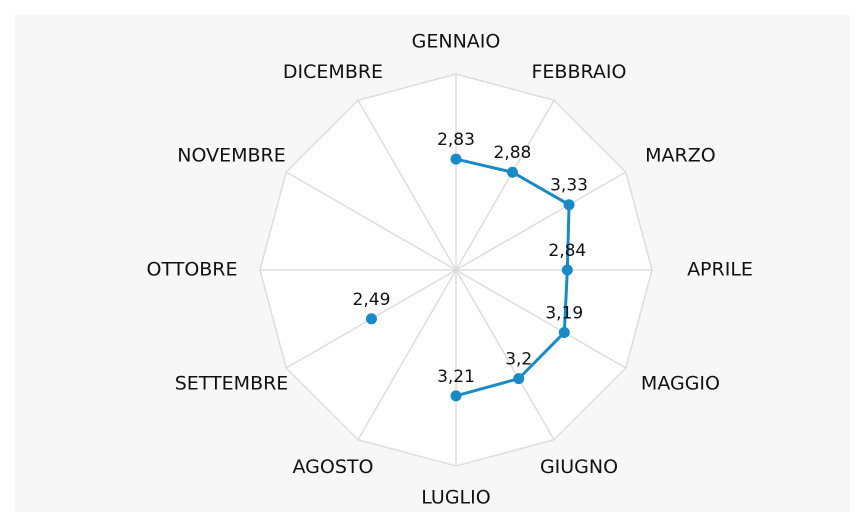  Describe the element at coordinates (456, 377) in the screenshot. I see `value-label: 3,21` at that location.